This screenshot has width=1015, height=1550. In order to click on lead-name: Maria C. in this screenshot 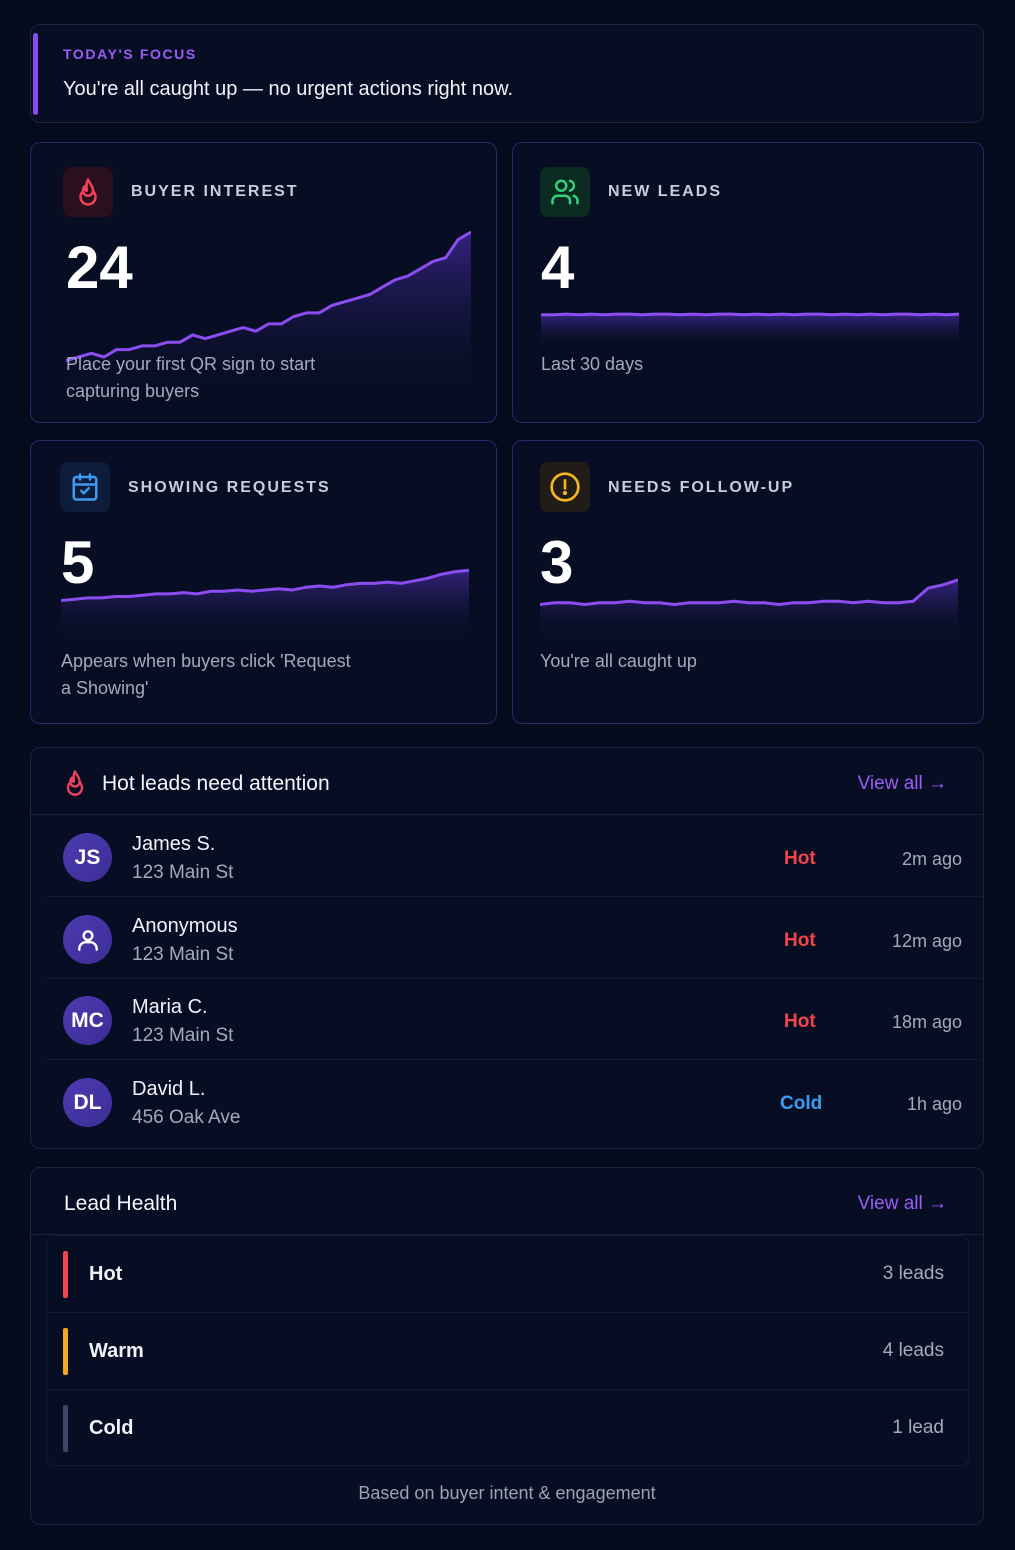, I will do `click(170, 1007)`.